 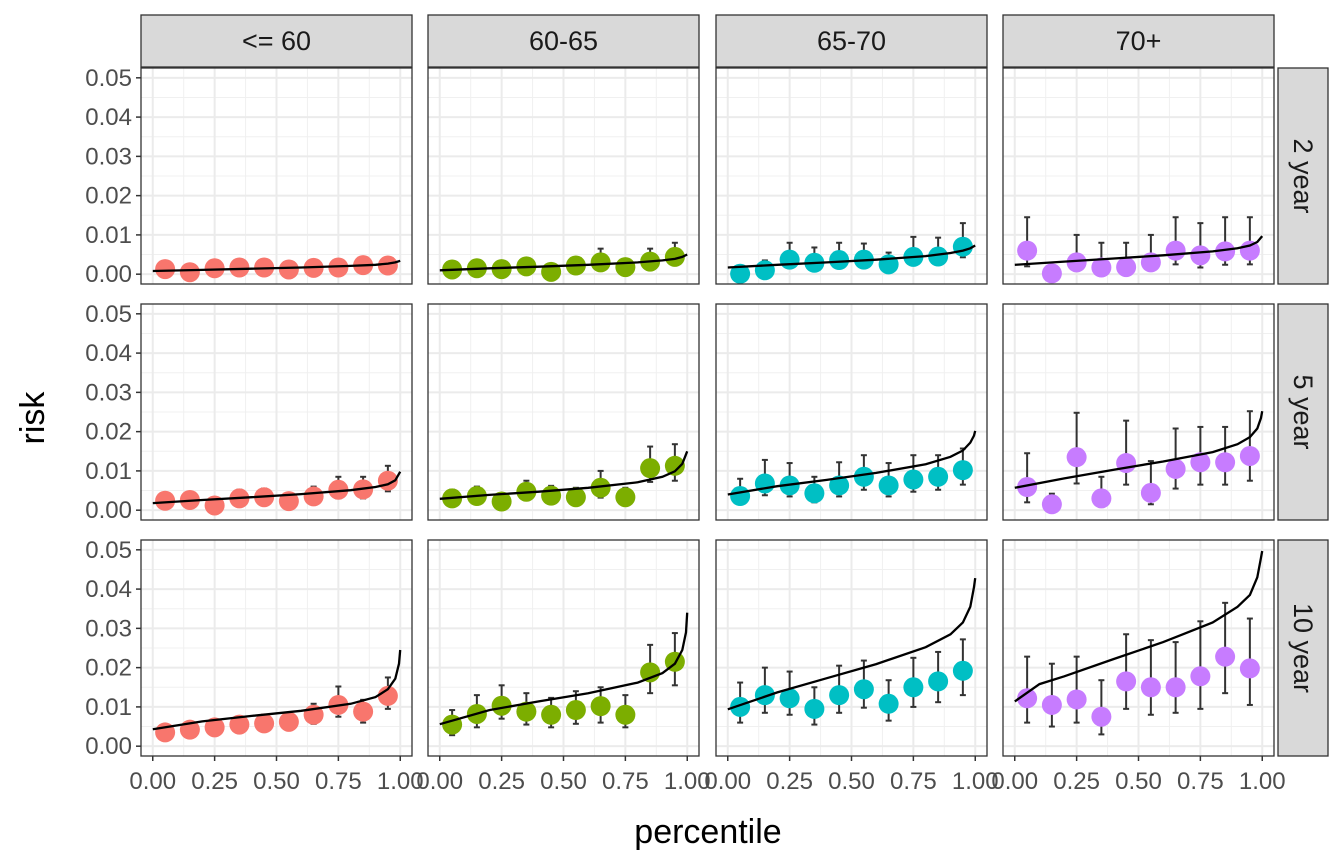 I want to click on x-axis-title: percentile, so click(x=707, y=832).